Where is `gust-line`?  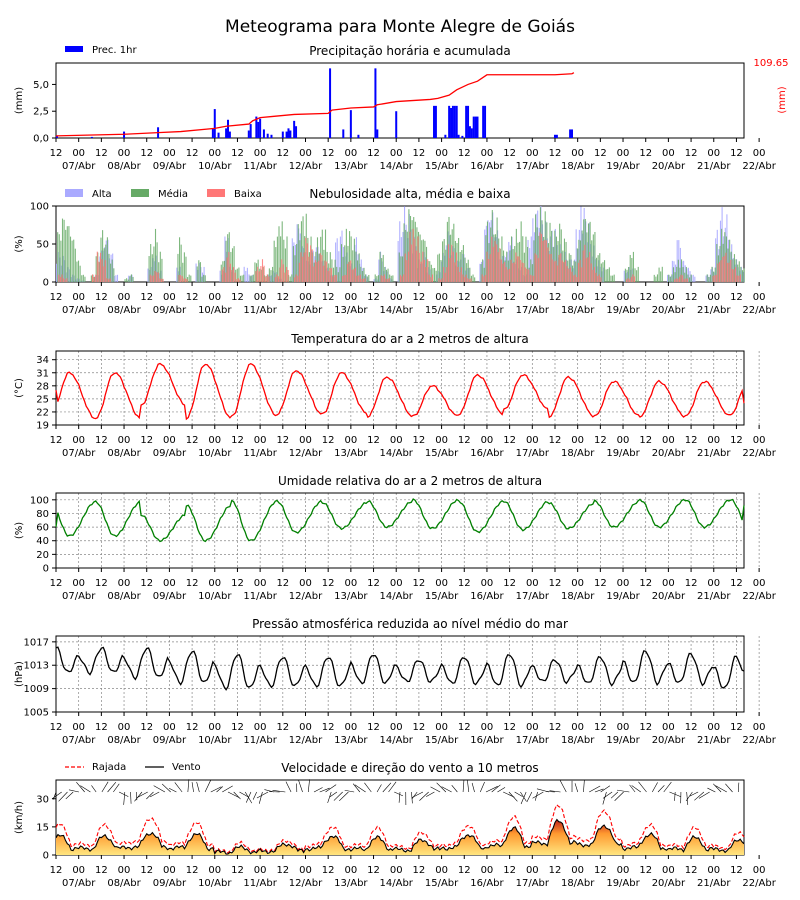 gust-line is located at coordinates (400, 828).